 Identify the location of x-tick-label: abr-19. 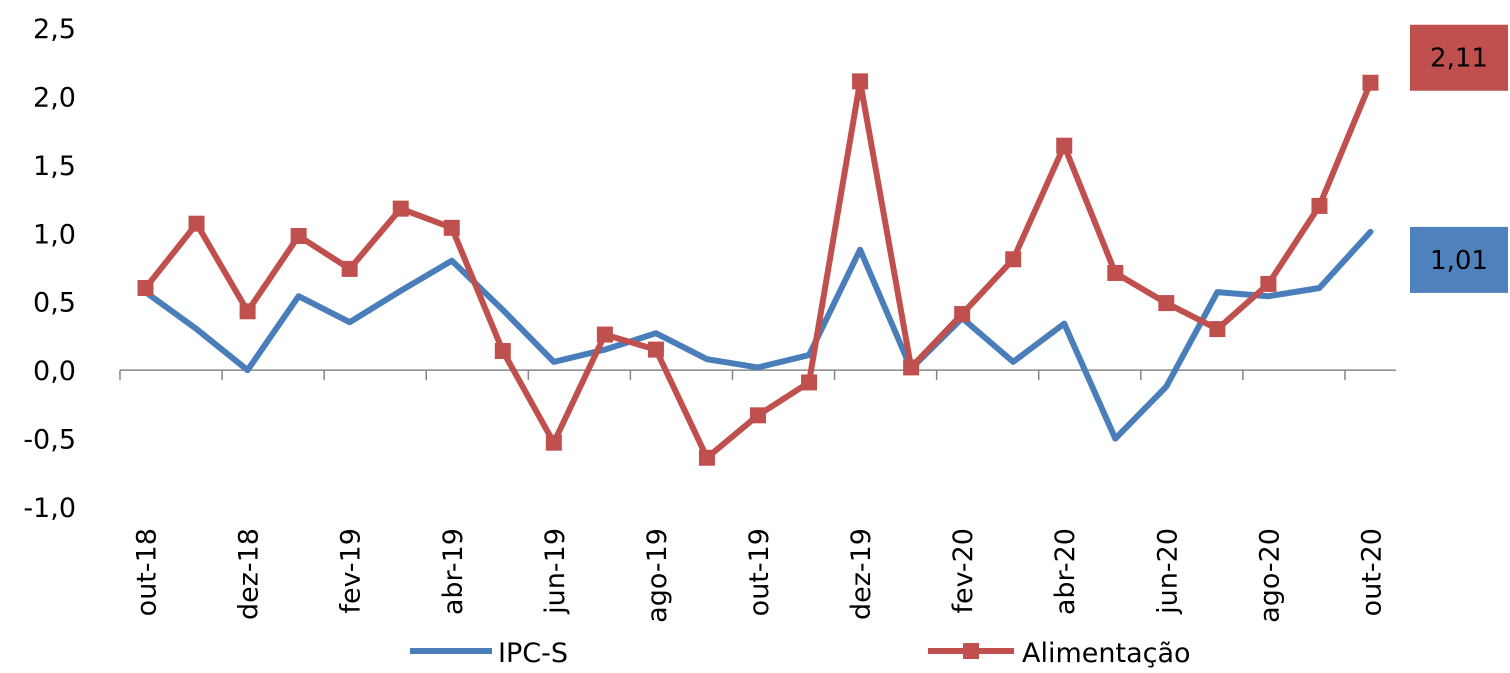
(453, 571).